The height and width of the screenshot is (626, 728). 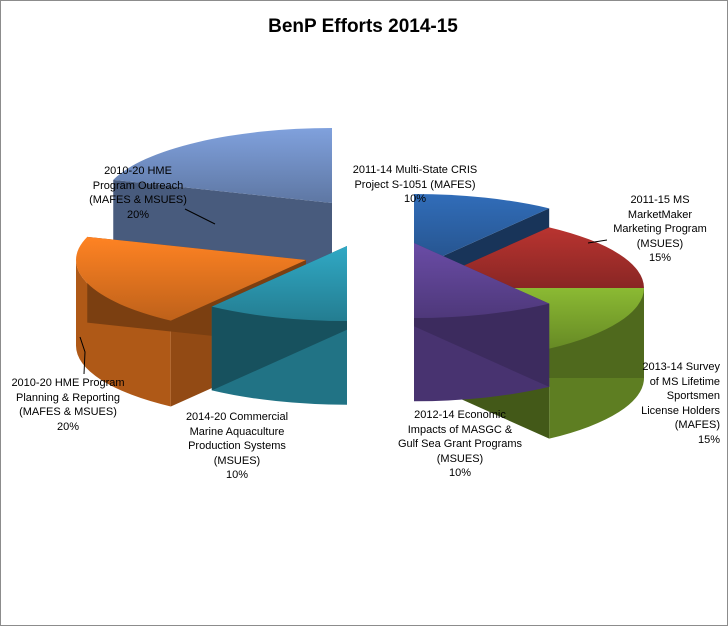 I want to click on slice-percent-6: 20%, so click(x=138, y=214).